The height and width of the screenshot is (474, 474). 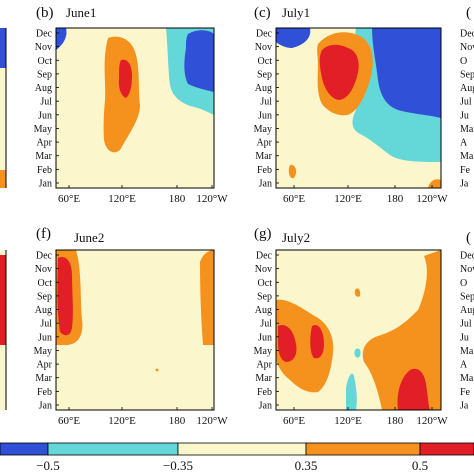 I want to click on y-tick-label: May, so click(x=263, y=351).